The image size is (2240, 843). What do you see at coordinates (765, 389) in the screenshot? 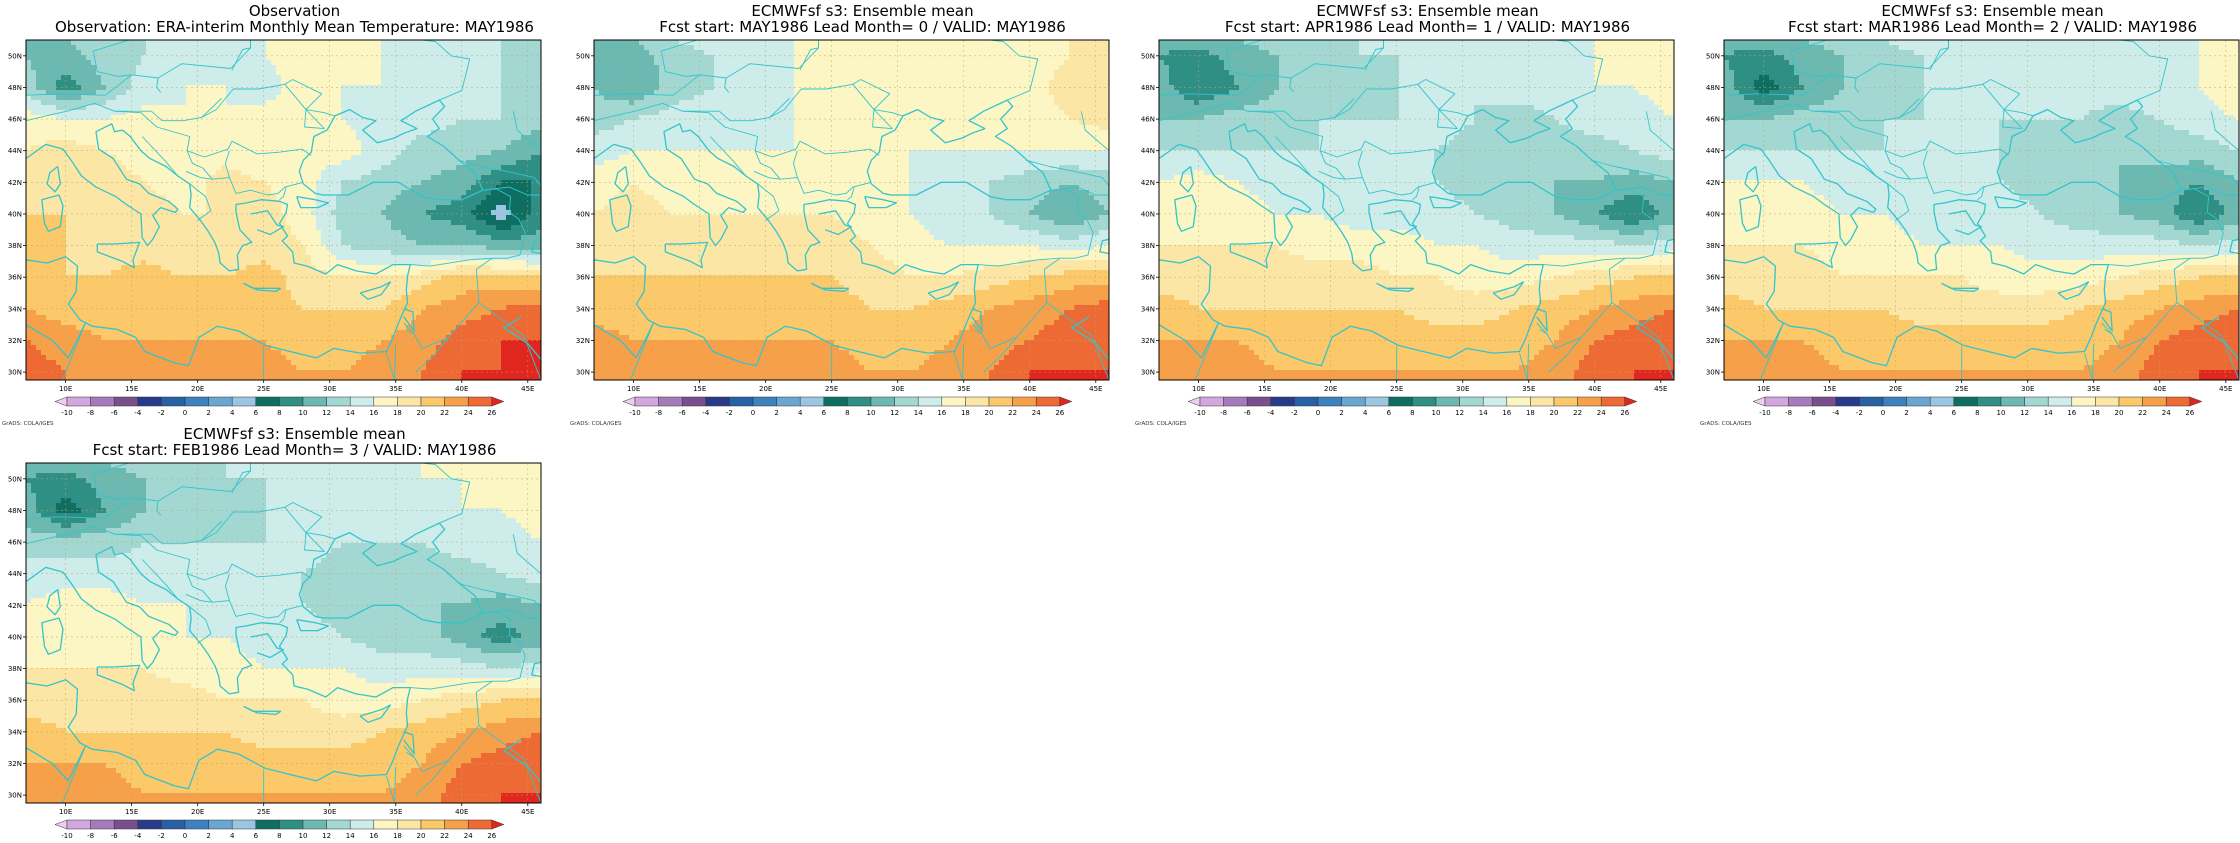
I see `lon-tick-label: 20E` at bounding box center [765, 389].